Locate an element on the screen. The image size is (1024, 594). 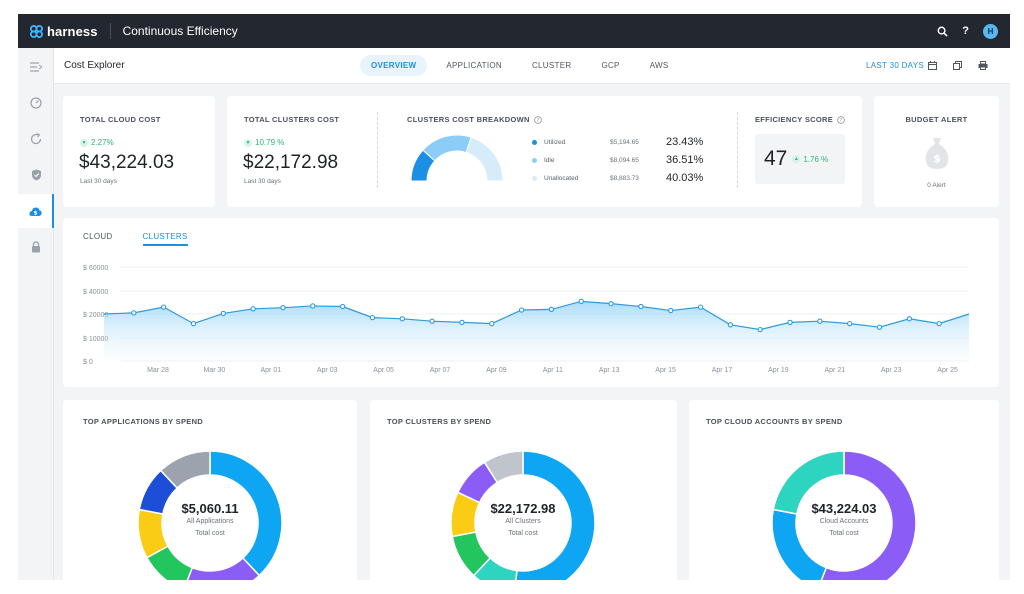
row-name: Utilized is located at coordinates (555, 142).